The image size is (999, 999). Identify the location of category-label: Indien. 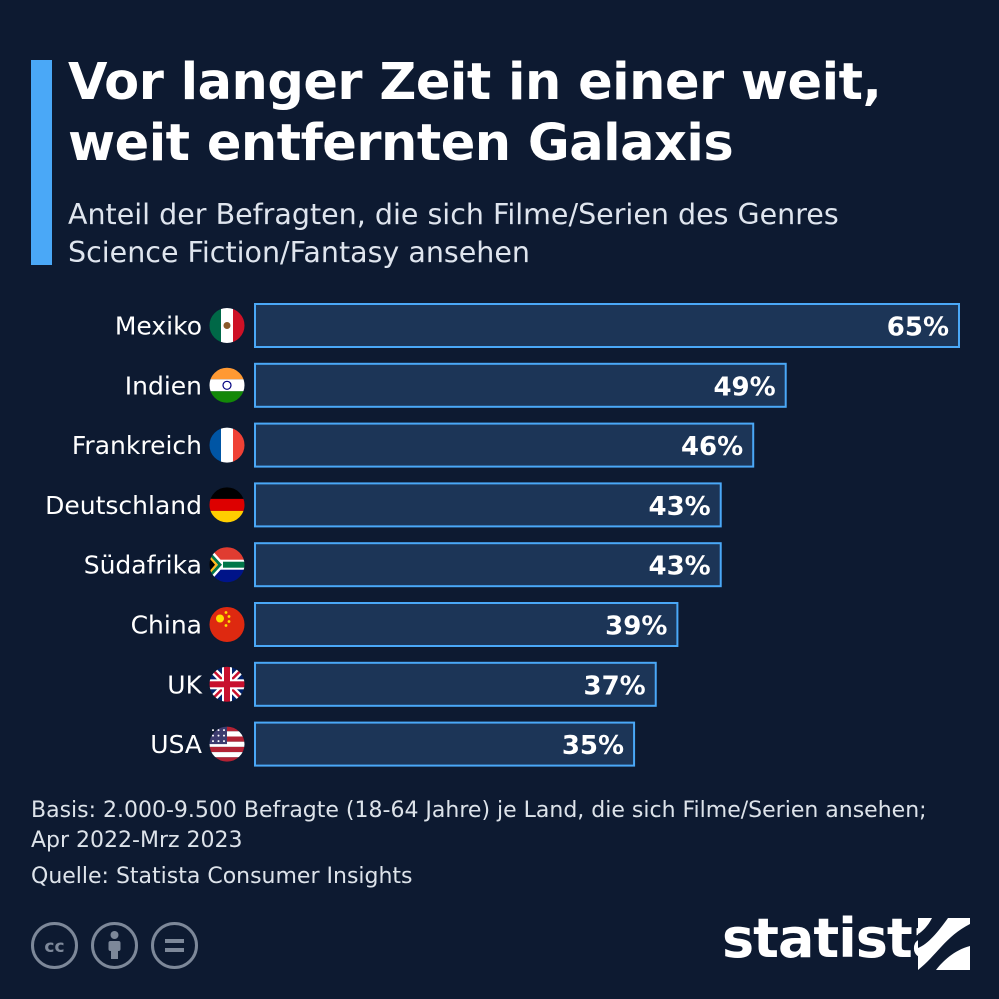
(163, 385).